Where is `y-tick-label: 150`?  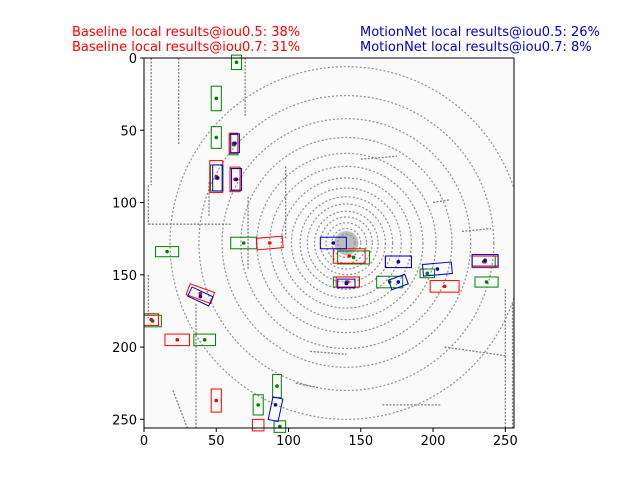 y-tick-label: 150 is located at coordinates (124, 276).